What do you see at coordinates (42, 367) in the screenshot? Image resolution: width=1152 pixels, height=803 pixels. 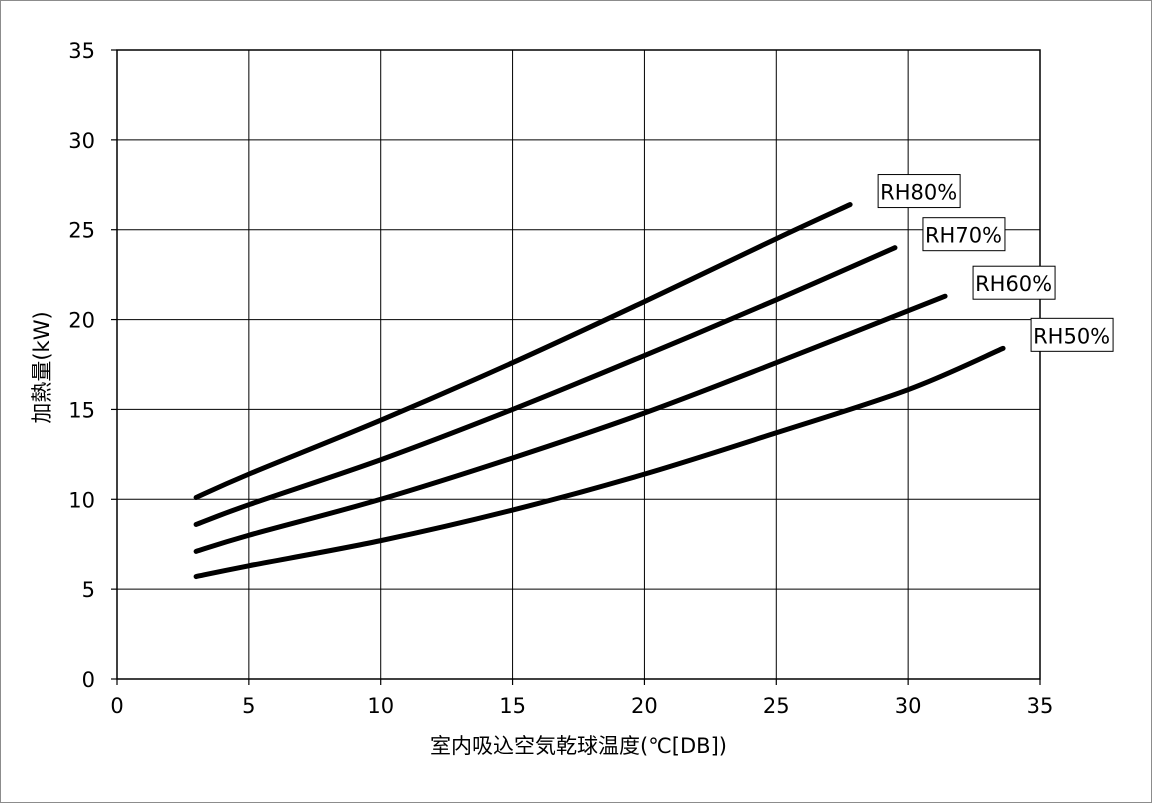 I see `y-axis-title: 加熱量(kW)` at bounding box center [42, 367].